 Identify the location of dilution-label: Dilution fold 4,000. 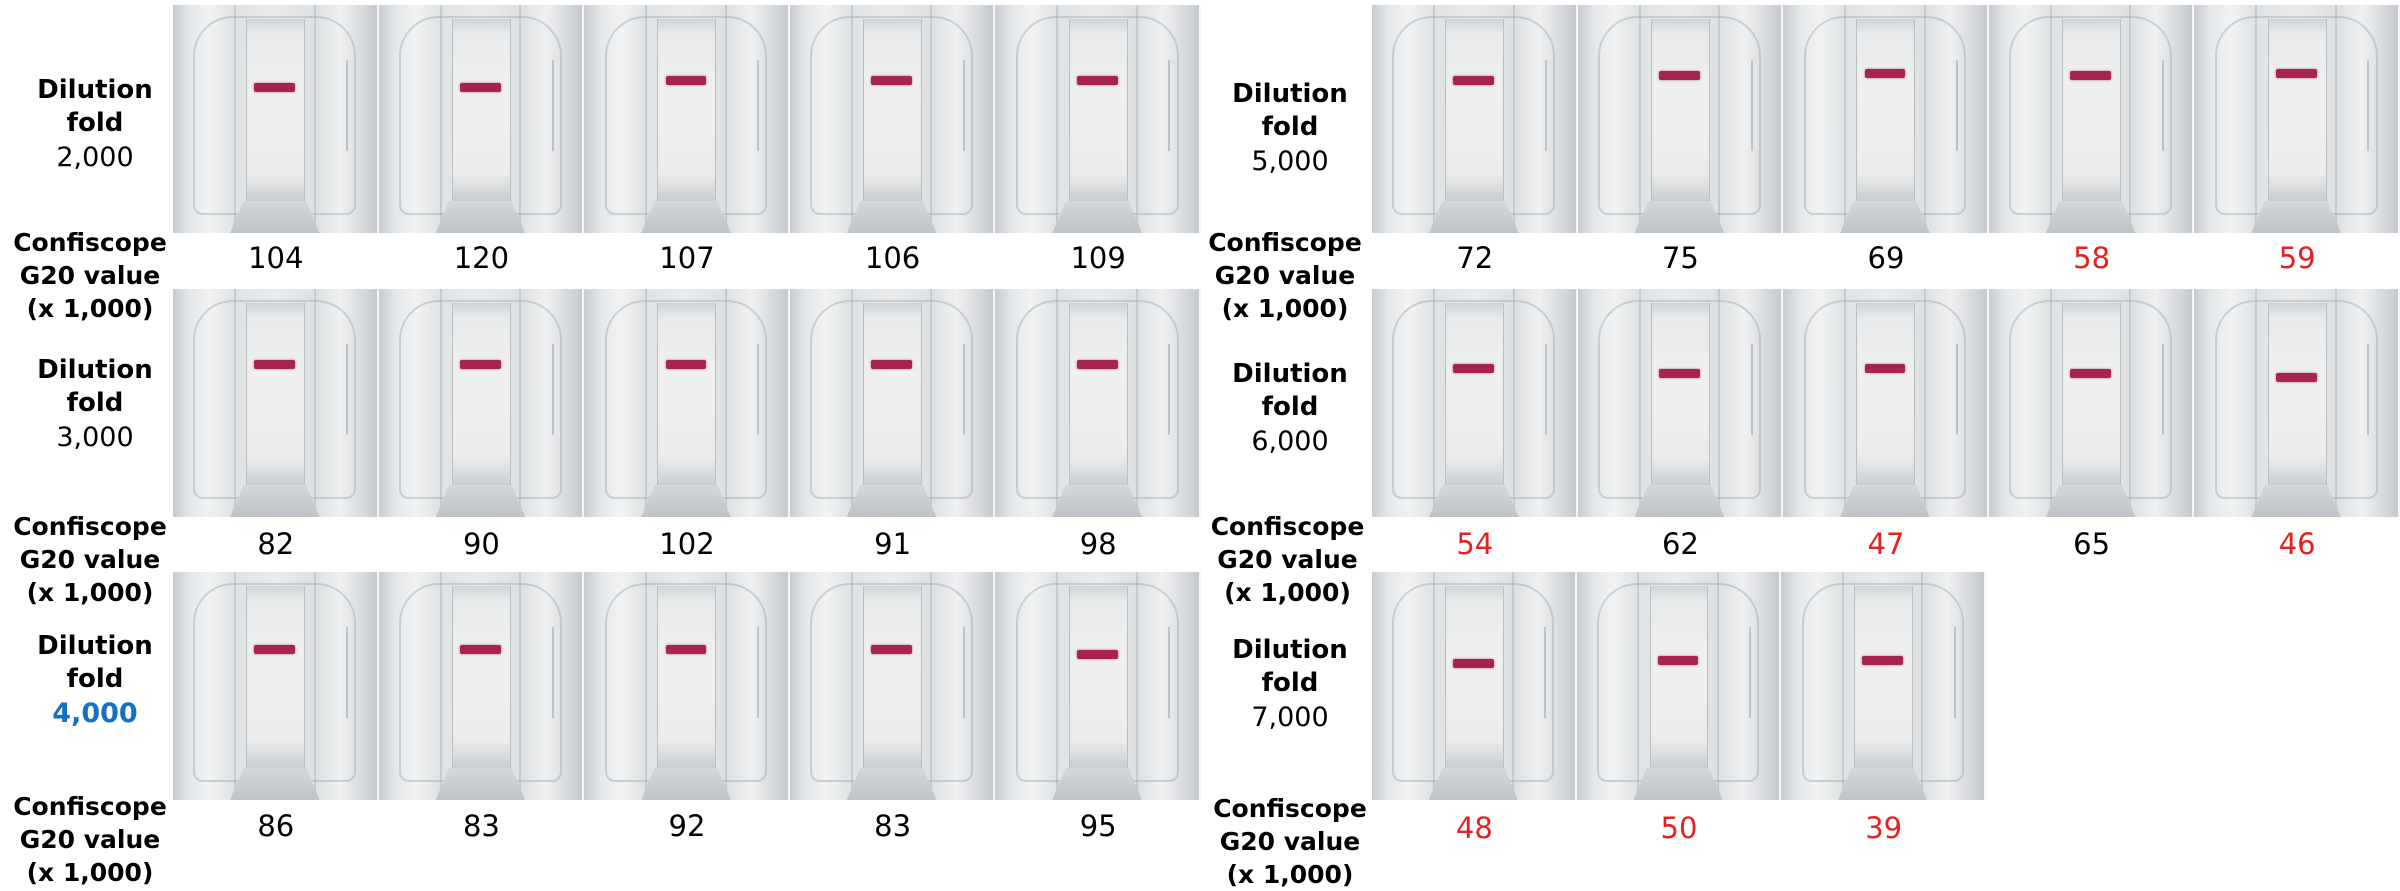
(95, 680).